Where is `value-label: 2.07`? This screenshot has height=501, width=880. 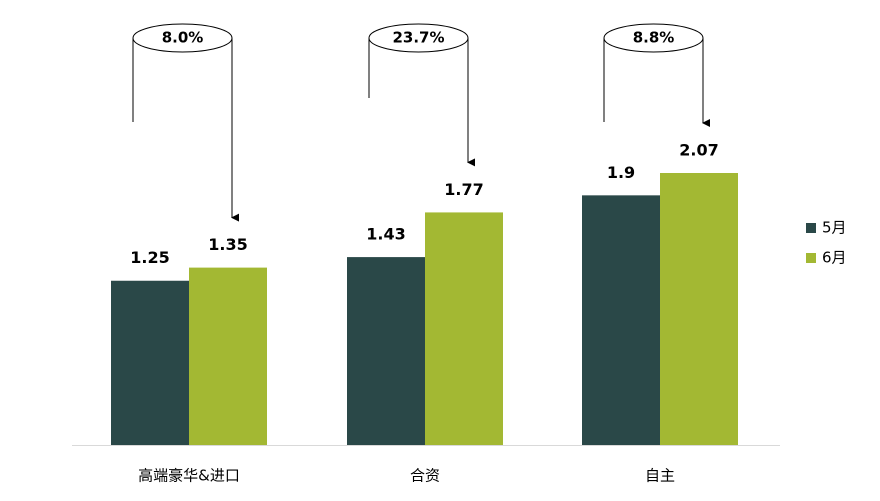 value-label: 2.07 is located at coordinates (698, 150).